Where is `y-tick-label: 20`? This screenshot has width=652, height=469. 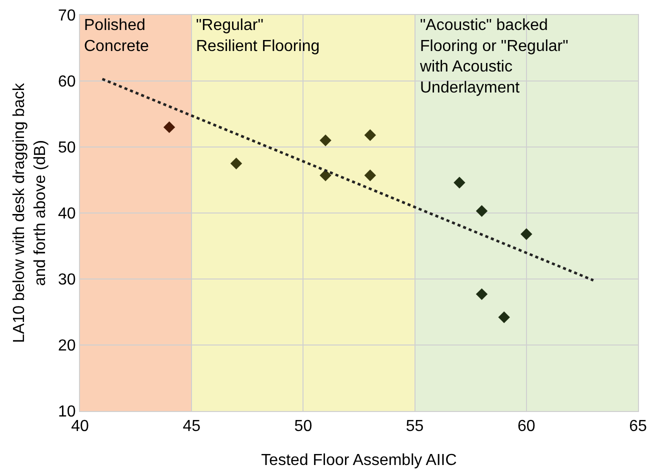 y-tick-label: 20 is located at coordinates (67, 346).